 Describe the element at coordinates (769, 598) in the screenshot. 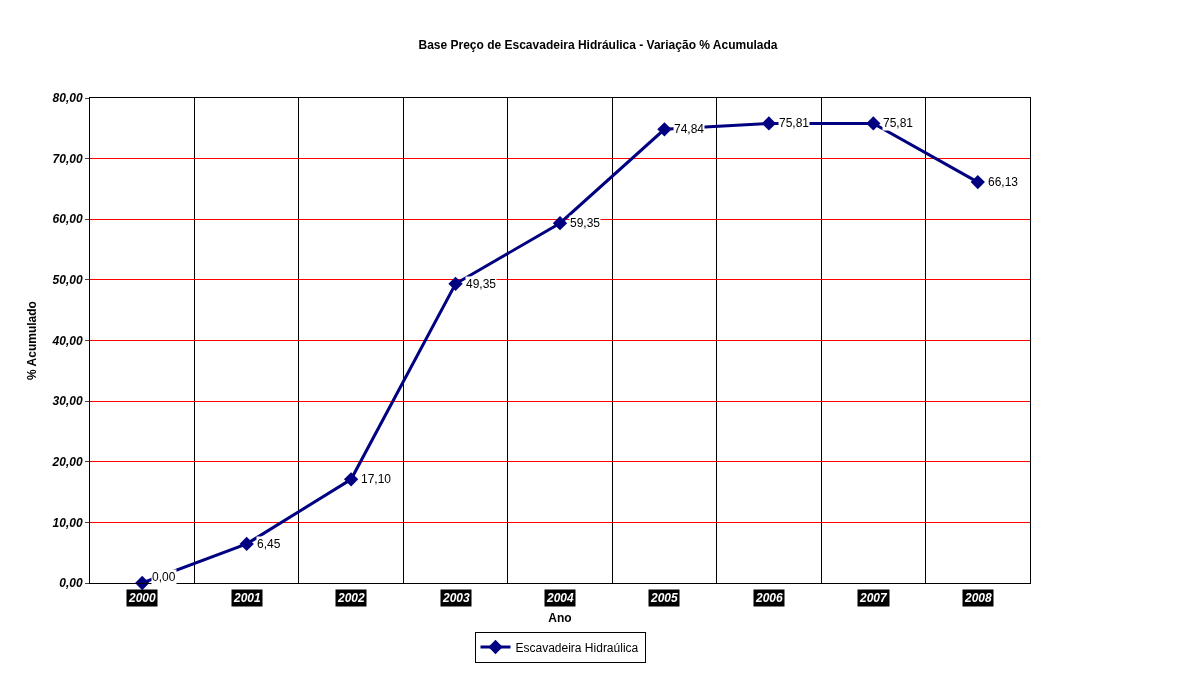

I see `x-tick-label: 2006` at that location.